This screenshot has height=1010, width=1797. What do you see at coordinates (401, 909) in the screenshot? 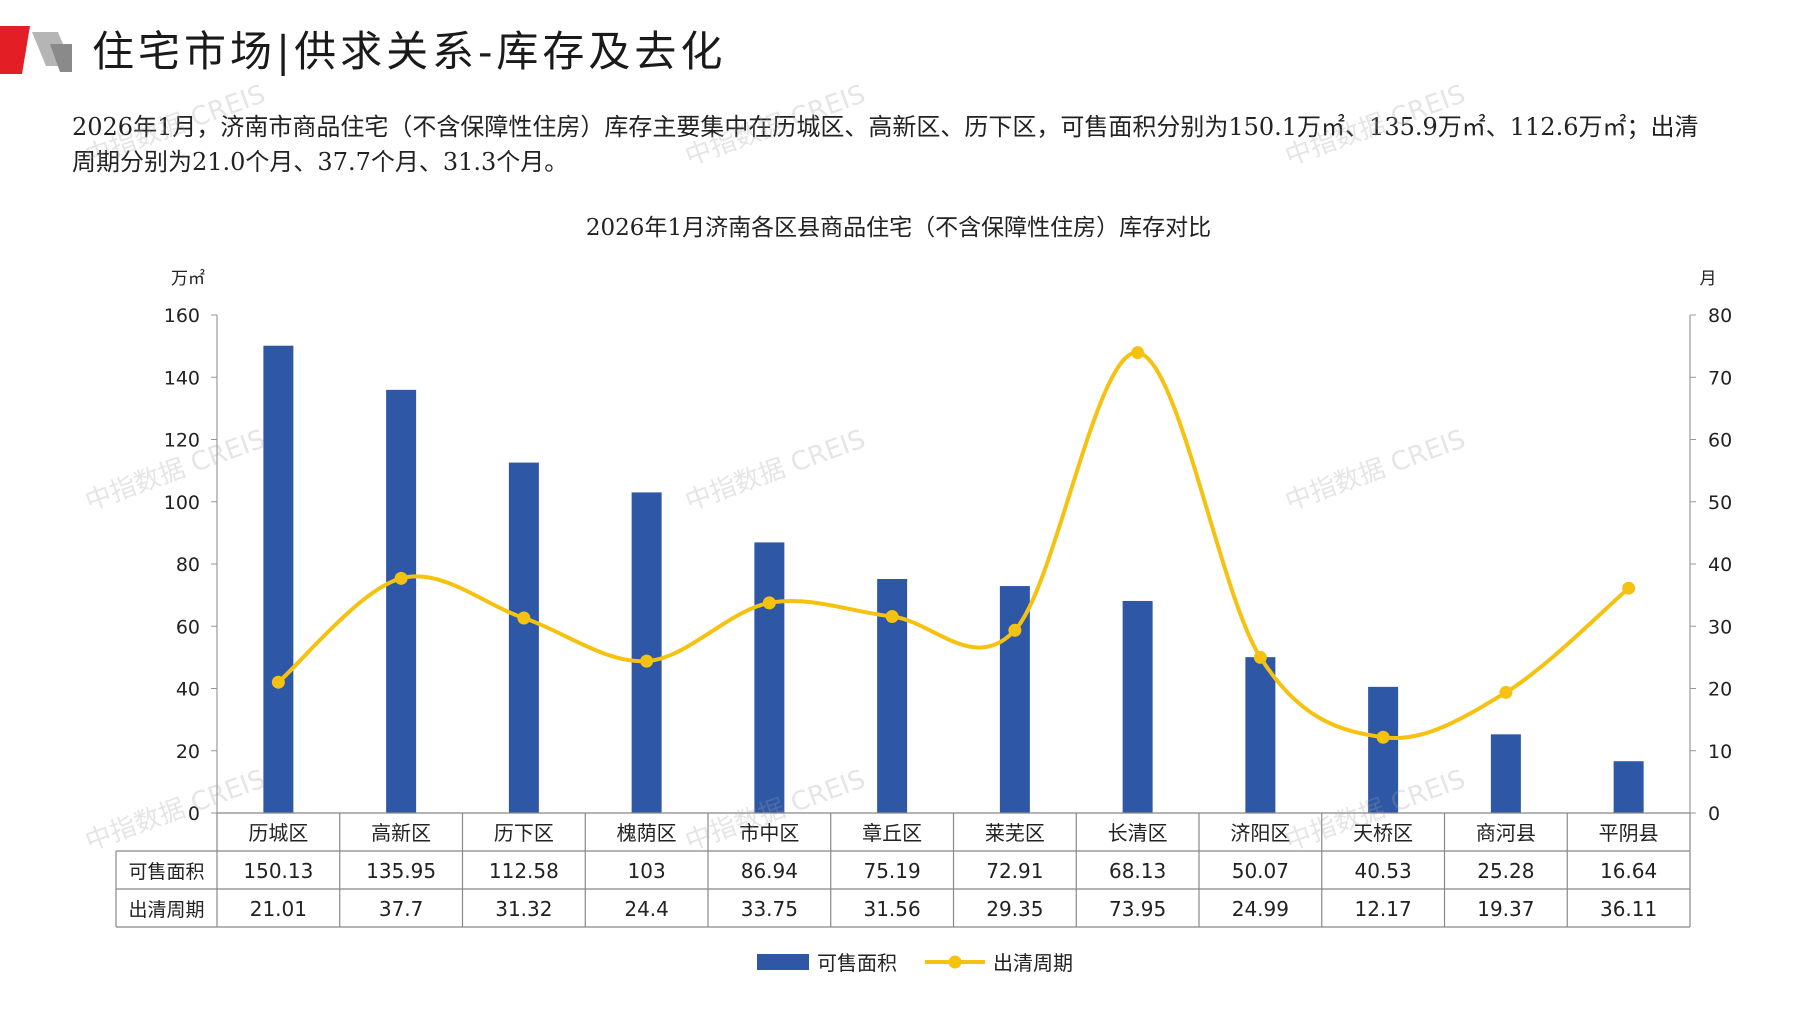
I see `table-cell-period: 37.7` at bounding box center [401, 909].